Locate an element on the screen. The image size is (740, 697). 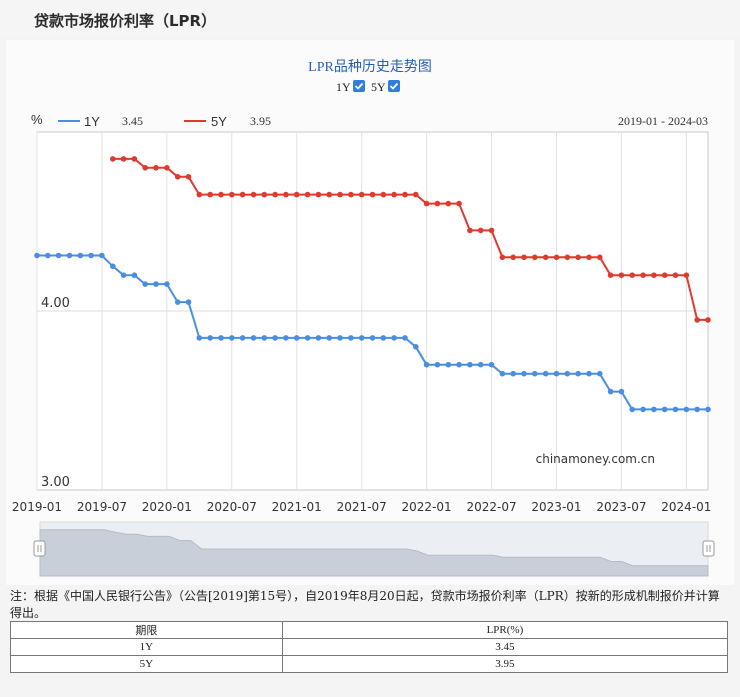
table-row: 5Y 3.95 is located at coordinates (369, 664).